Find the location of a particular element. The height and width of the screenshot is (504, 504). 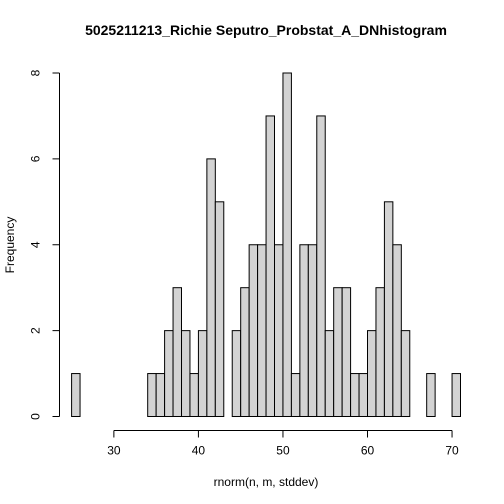

x-axis: 30 40 50 60 70 is located at coordinates (283, 444).